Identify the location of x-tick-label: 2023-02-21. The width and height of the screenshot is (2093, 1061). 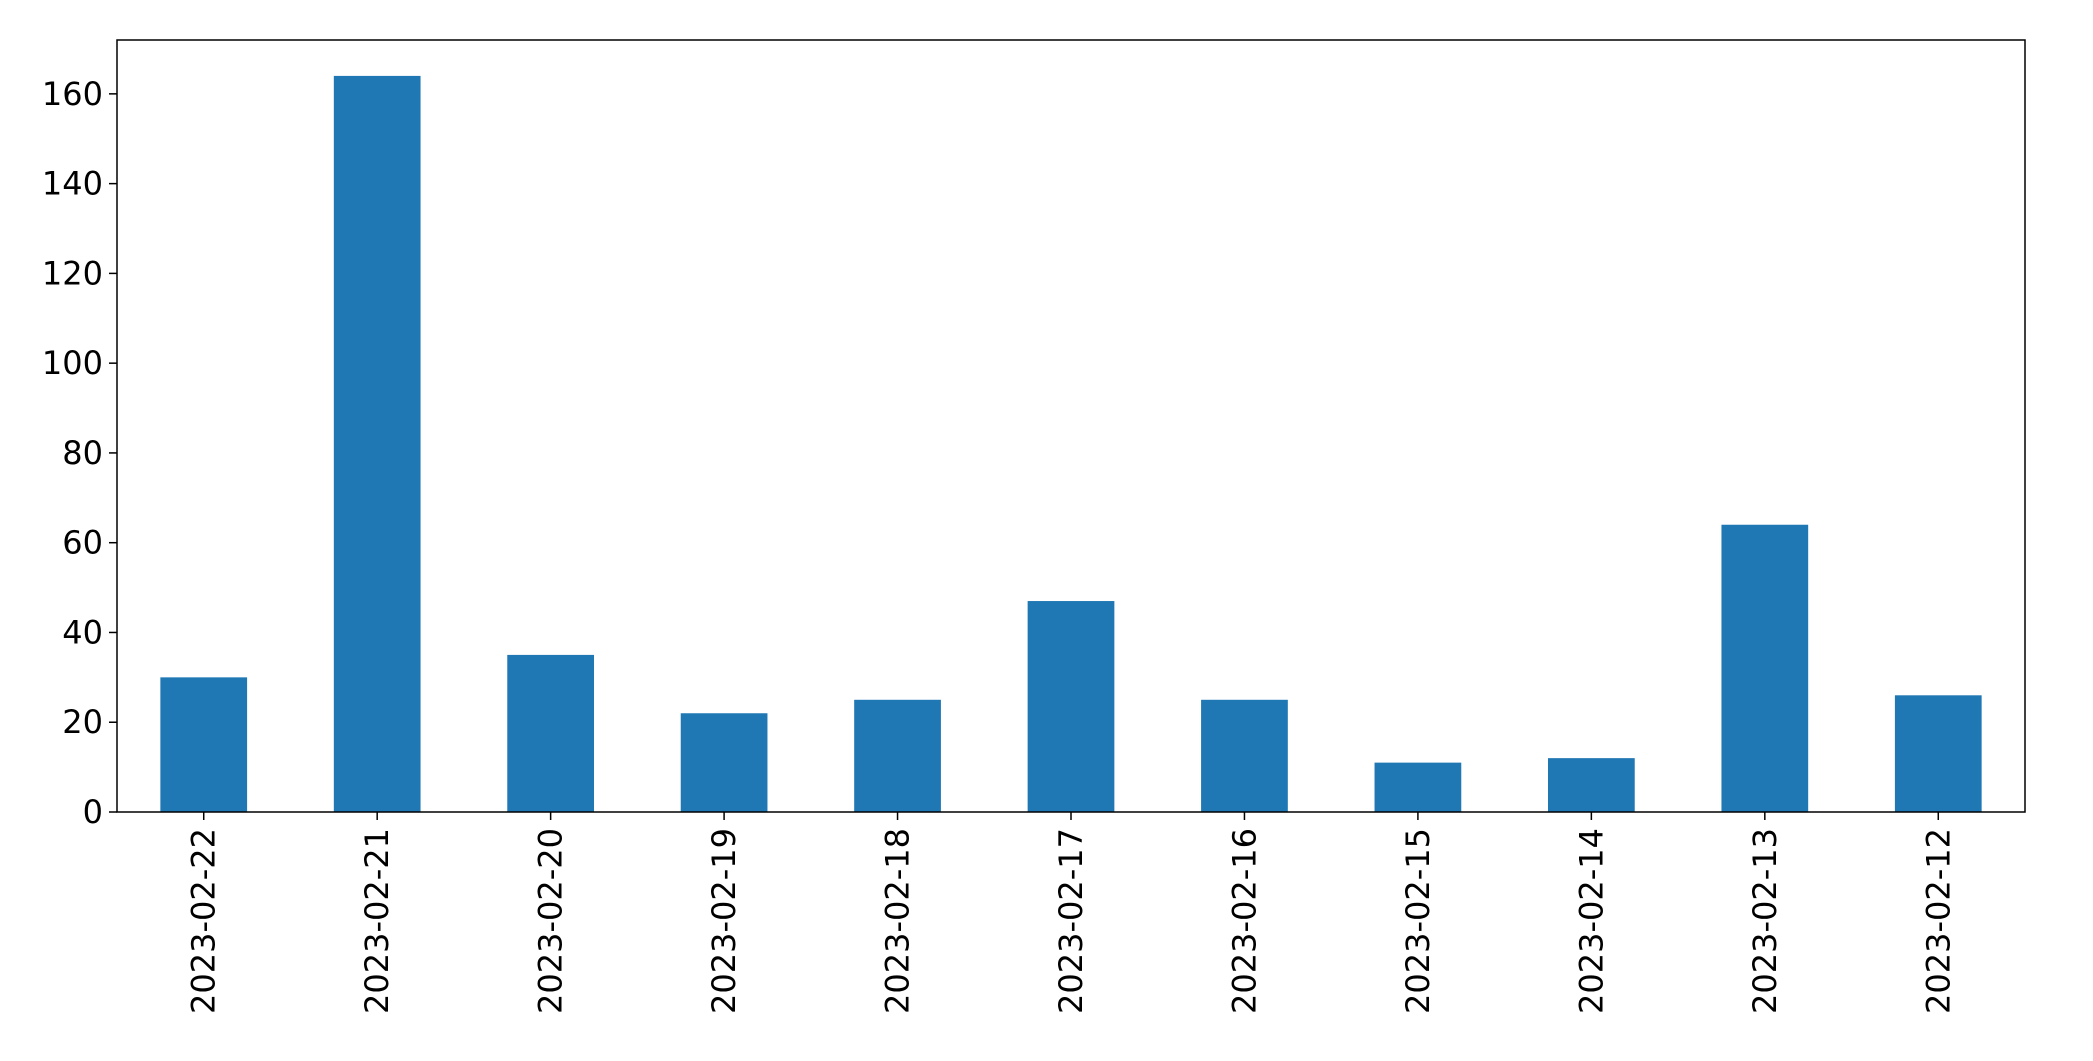
(377, 921).